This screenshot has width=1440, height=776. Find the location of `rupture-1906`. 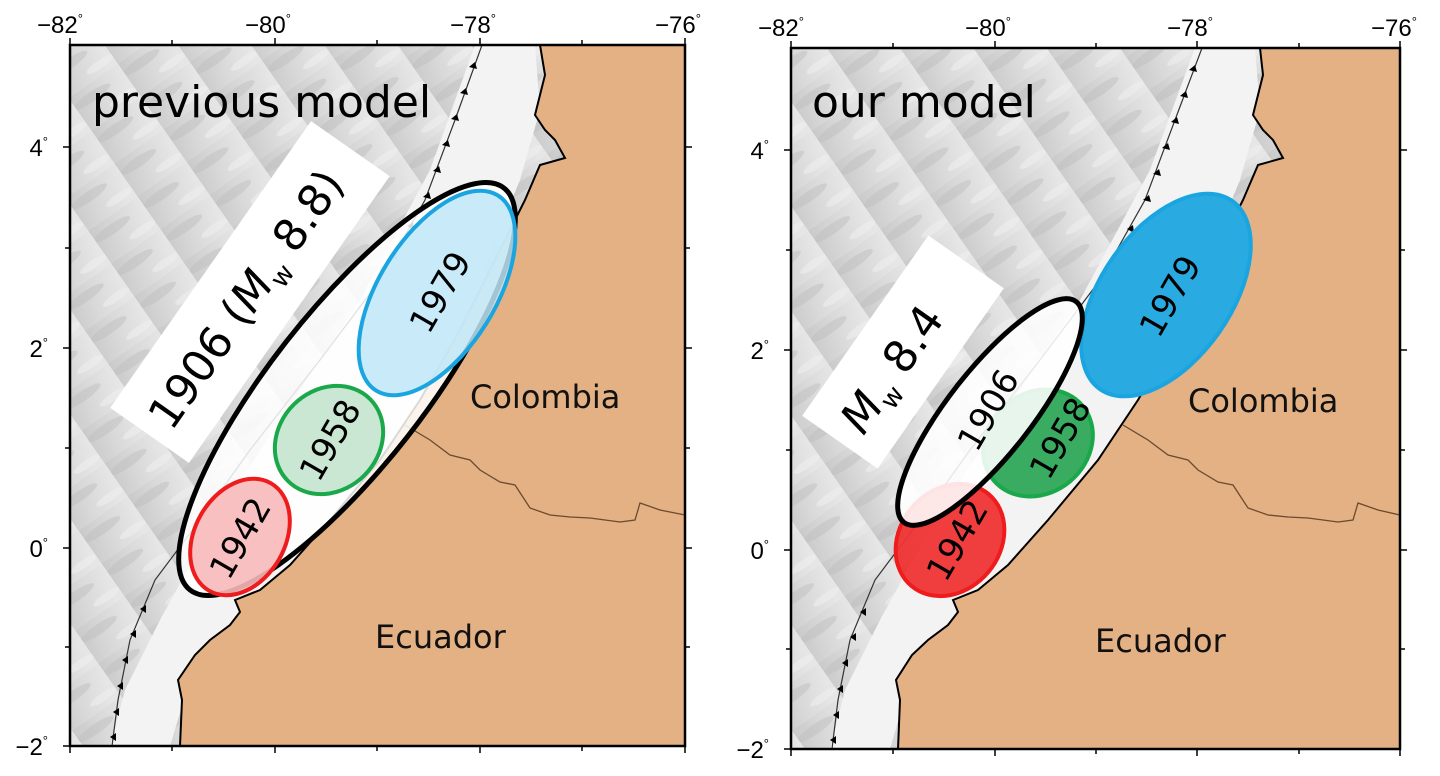

rupture-1906 is located at coordinates (990, 412).